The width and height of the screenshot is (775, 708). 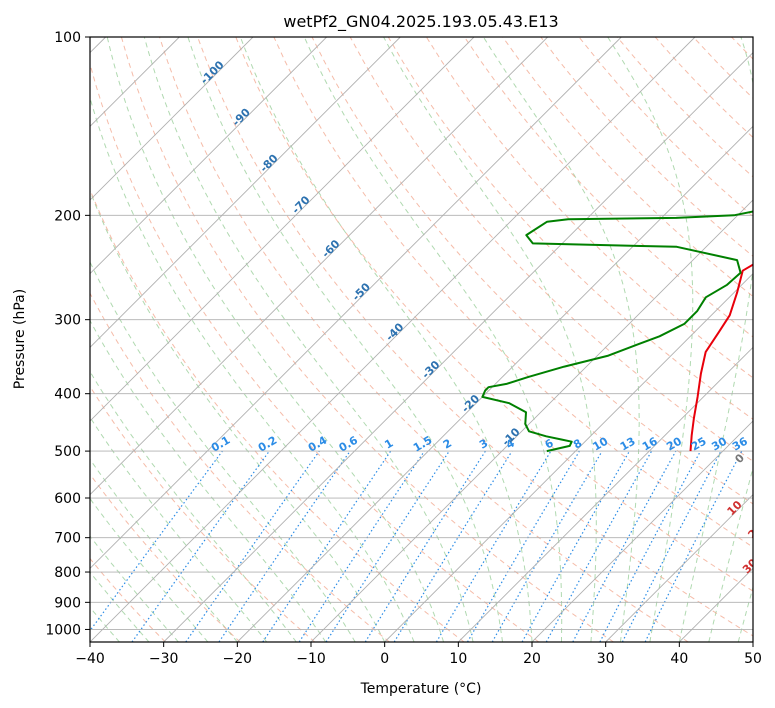 I want to click on x-tick-label: 0, so click(x=384, y=659).